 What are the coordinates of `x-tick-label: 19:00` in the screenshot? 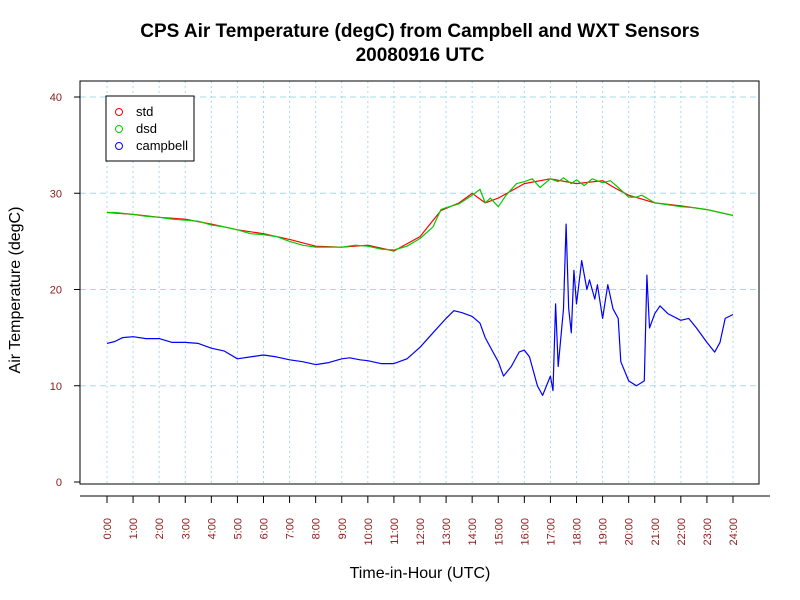 It's located at (604, 532).